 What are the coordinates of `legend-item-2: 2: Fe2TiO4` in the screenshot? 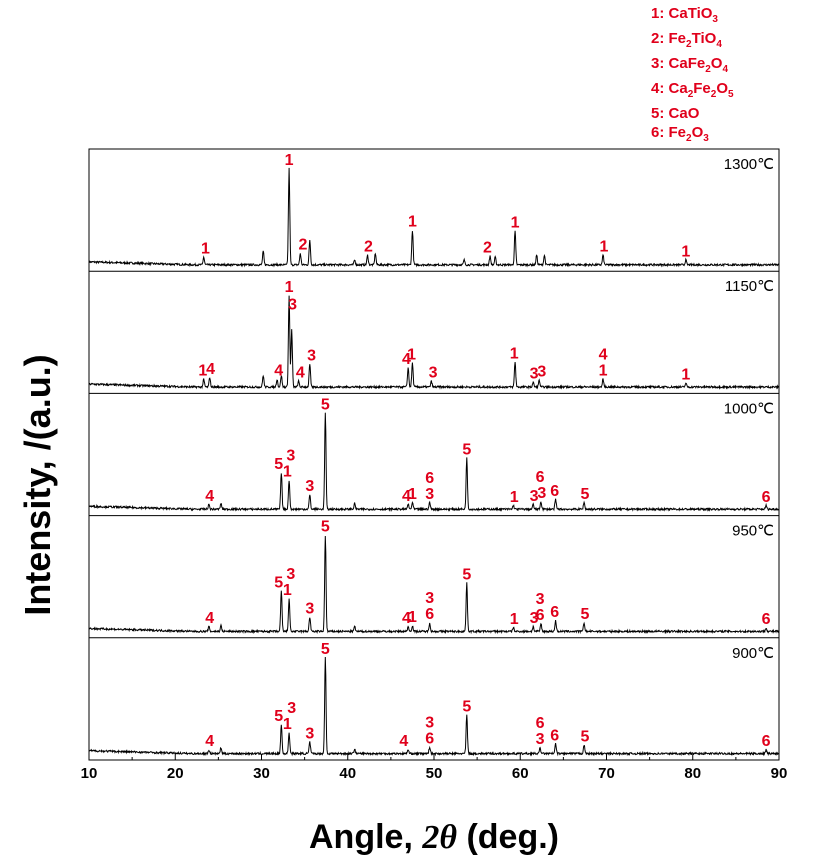 It's located at (686, 40).